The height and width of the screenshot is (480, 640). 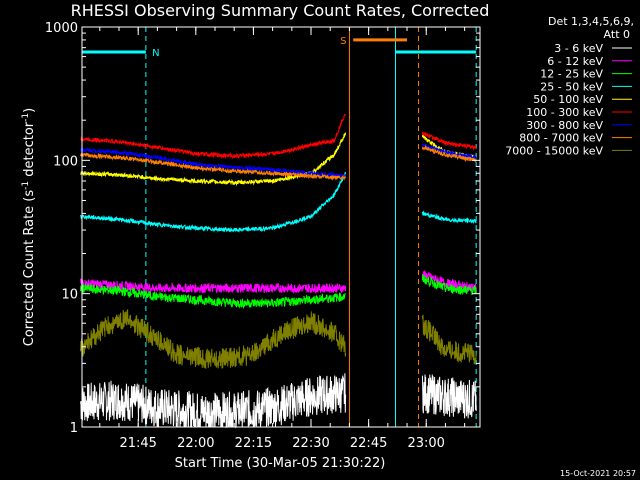 I want to click on legend-label: 12 - 25 keV, so click(x=571, y=74).